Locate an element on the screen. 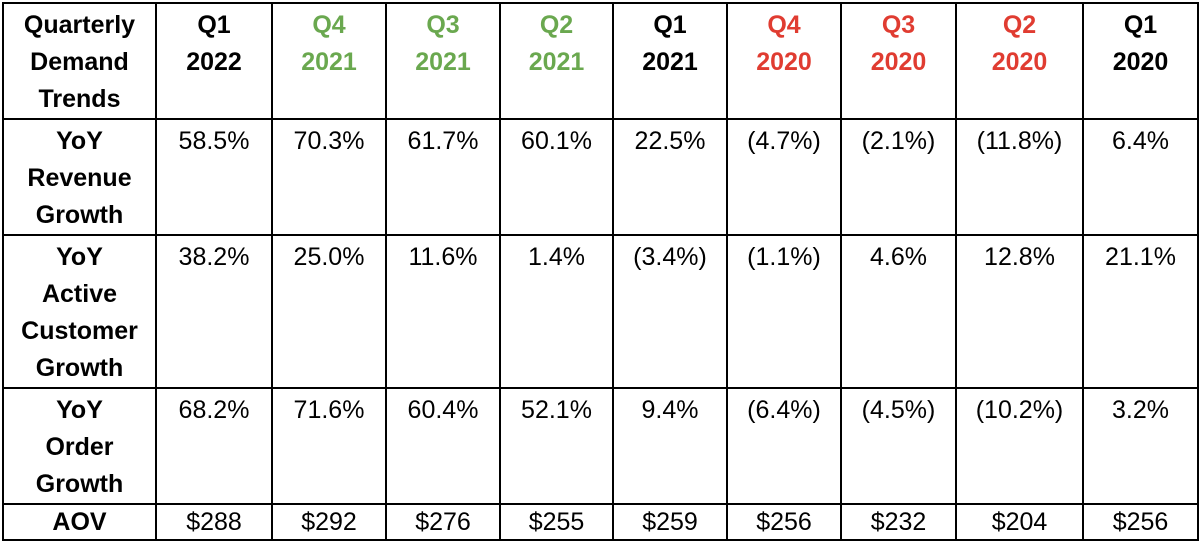 This screenshot has width=1200, height=541. table-cell: 60.4% is located at coordinates (443, 446).